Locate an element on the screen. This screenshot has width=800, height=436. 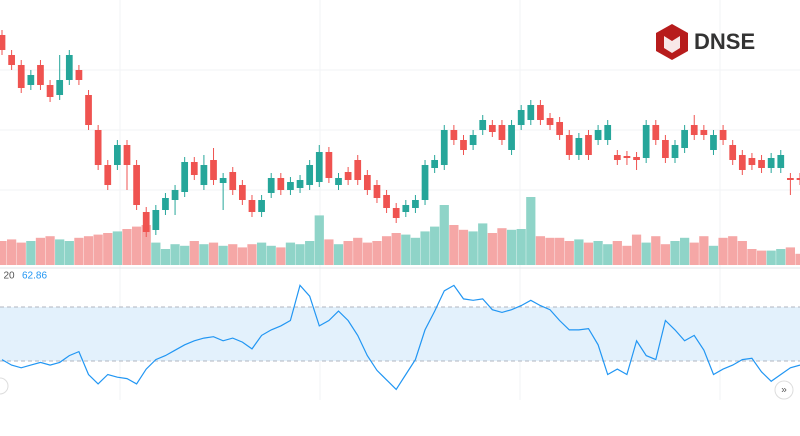
rsi-value: 62.86 is located at coordinates (34, 276).